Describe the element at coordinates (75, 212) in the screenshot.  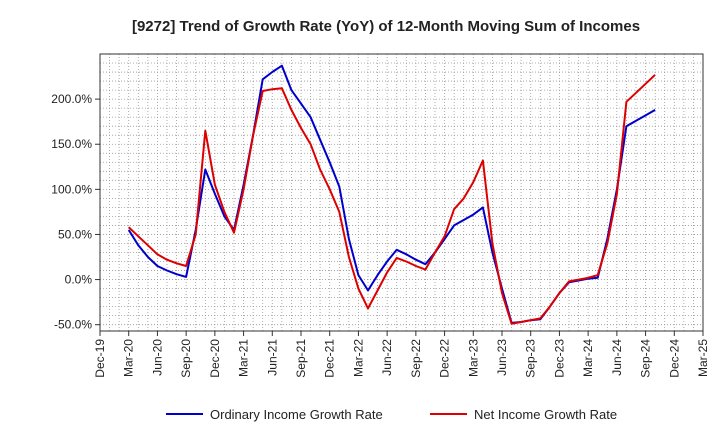
I see `y-axis: -50.0% 0.0% 50.0% 100.0% 150.0% 200.0%` at that location.